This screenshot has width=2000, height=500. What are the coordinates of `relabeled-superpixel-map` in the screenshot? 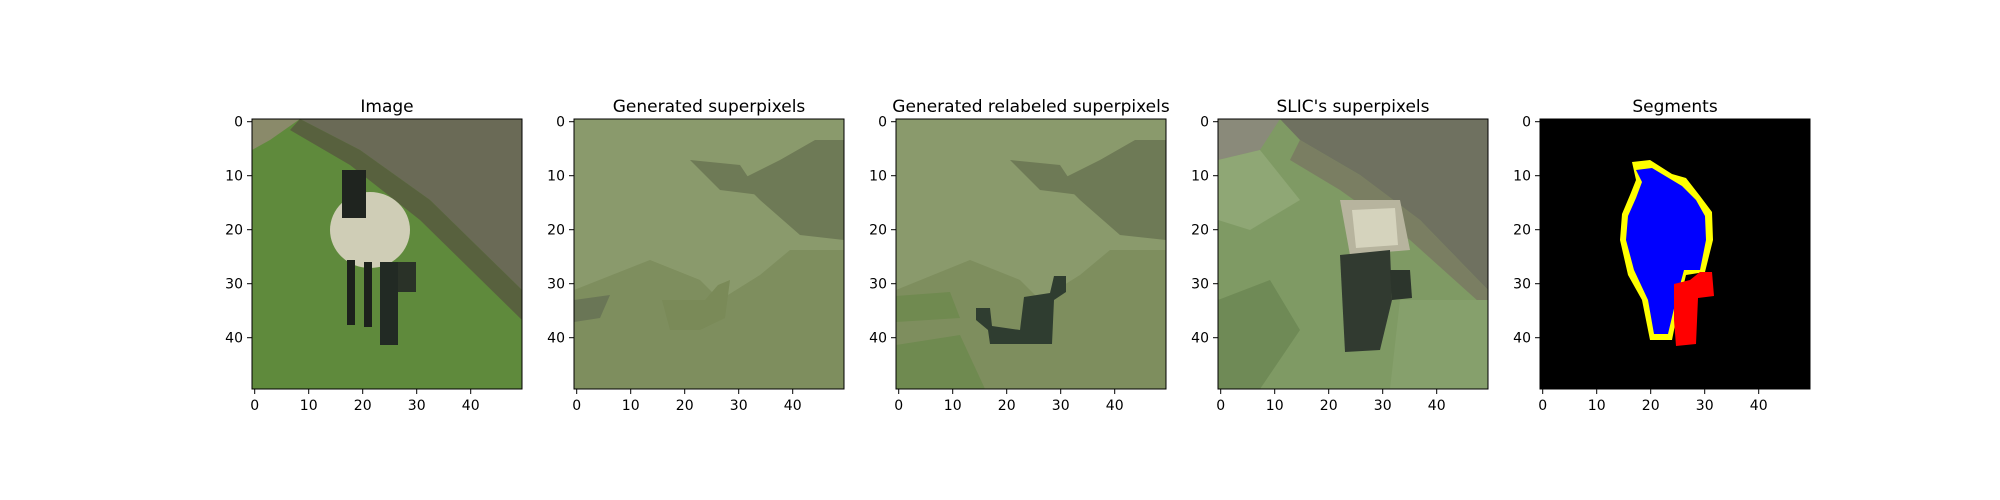 It's located at (1031, 254).